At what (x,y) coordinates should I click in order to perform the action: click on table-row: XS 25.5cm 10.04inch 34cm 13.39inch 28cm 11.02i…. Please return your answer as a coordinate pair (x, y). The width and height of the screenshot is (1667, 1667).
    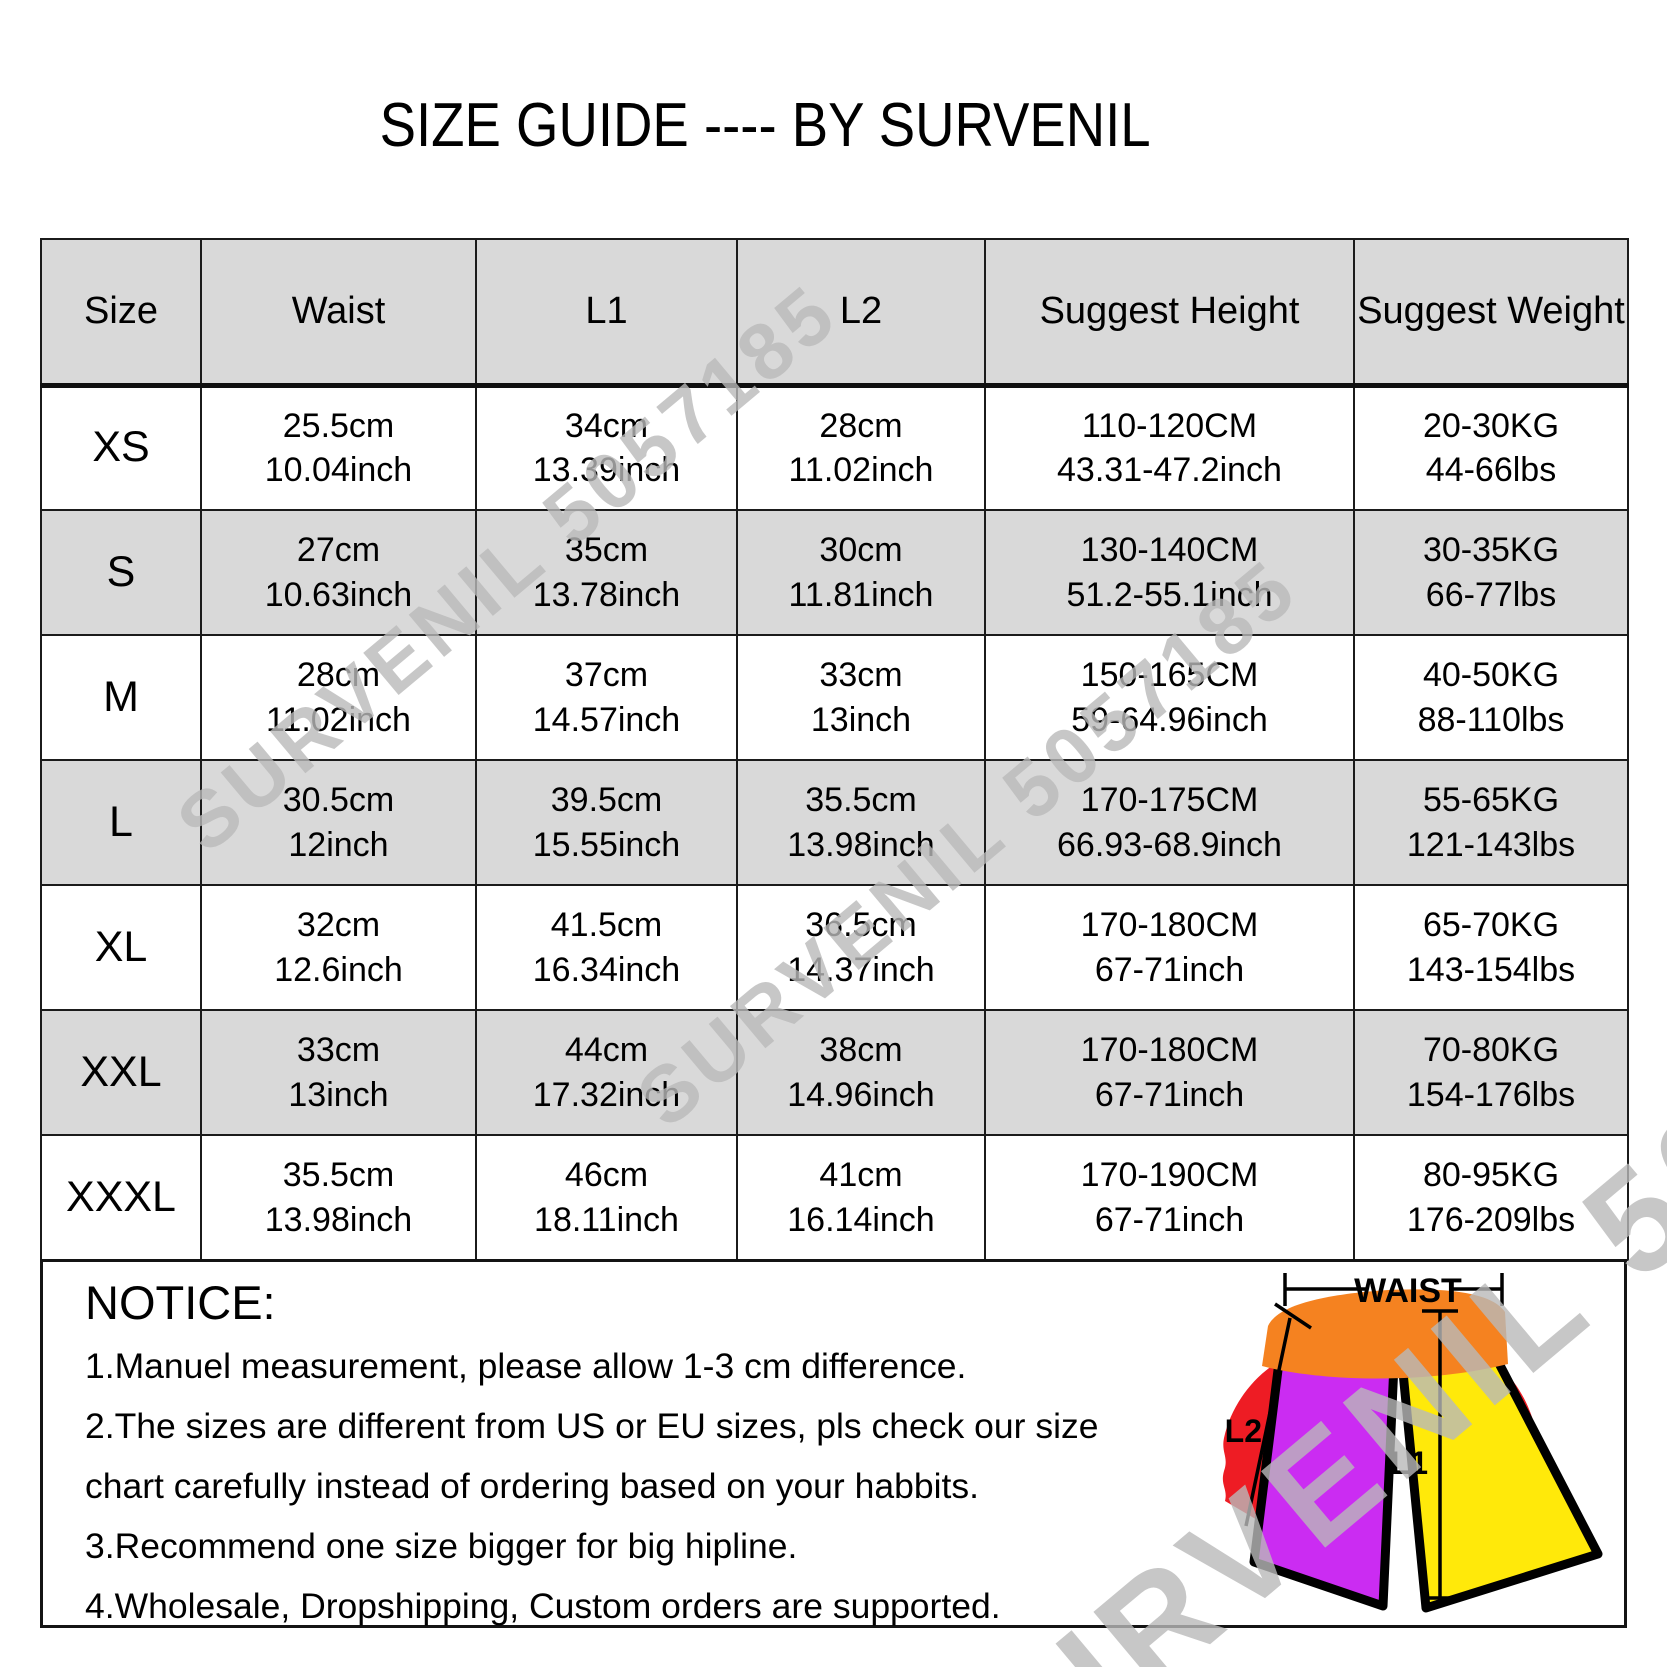
    Looking at the image, I should click on (834, 447).